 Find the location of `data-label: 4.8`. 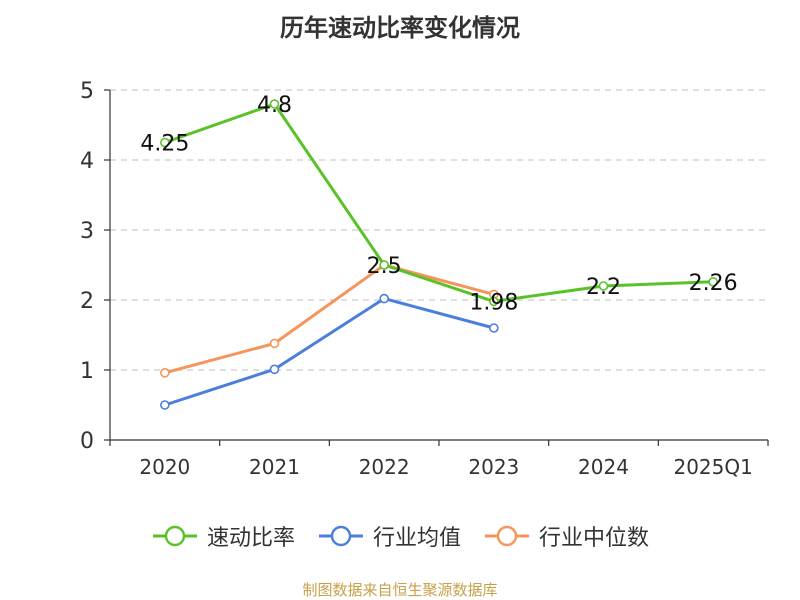

data-label: 4.8 is located at coordinates (274, 105).